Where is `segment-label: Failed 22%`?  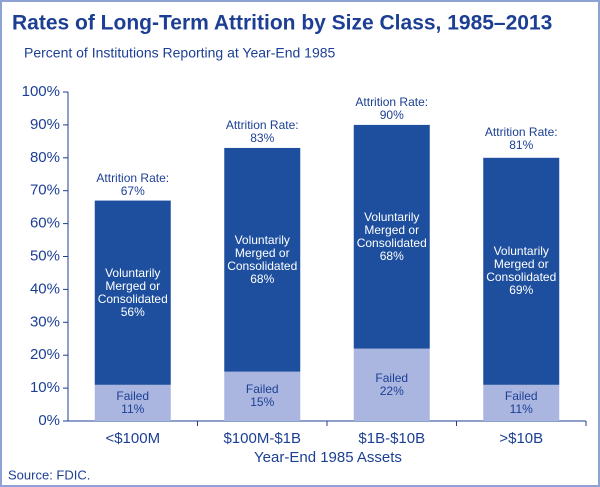
segment-label: Failed 22% is located at coordinates (392, 384).